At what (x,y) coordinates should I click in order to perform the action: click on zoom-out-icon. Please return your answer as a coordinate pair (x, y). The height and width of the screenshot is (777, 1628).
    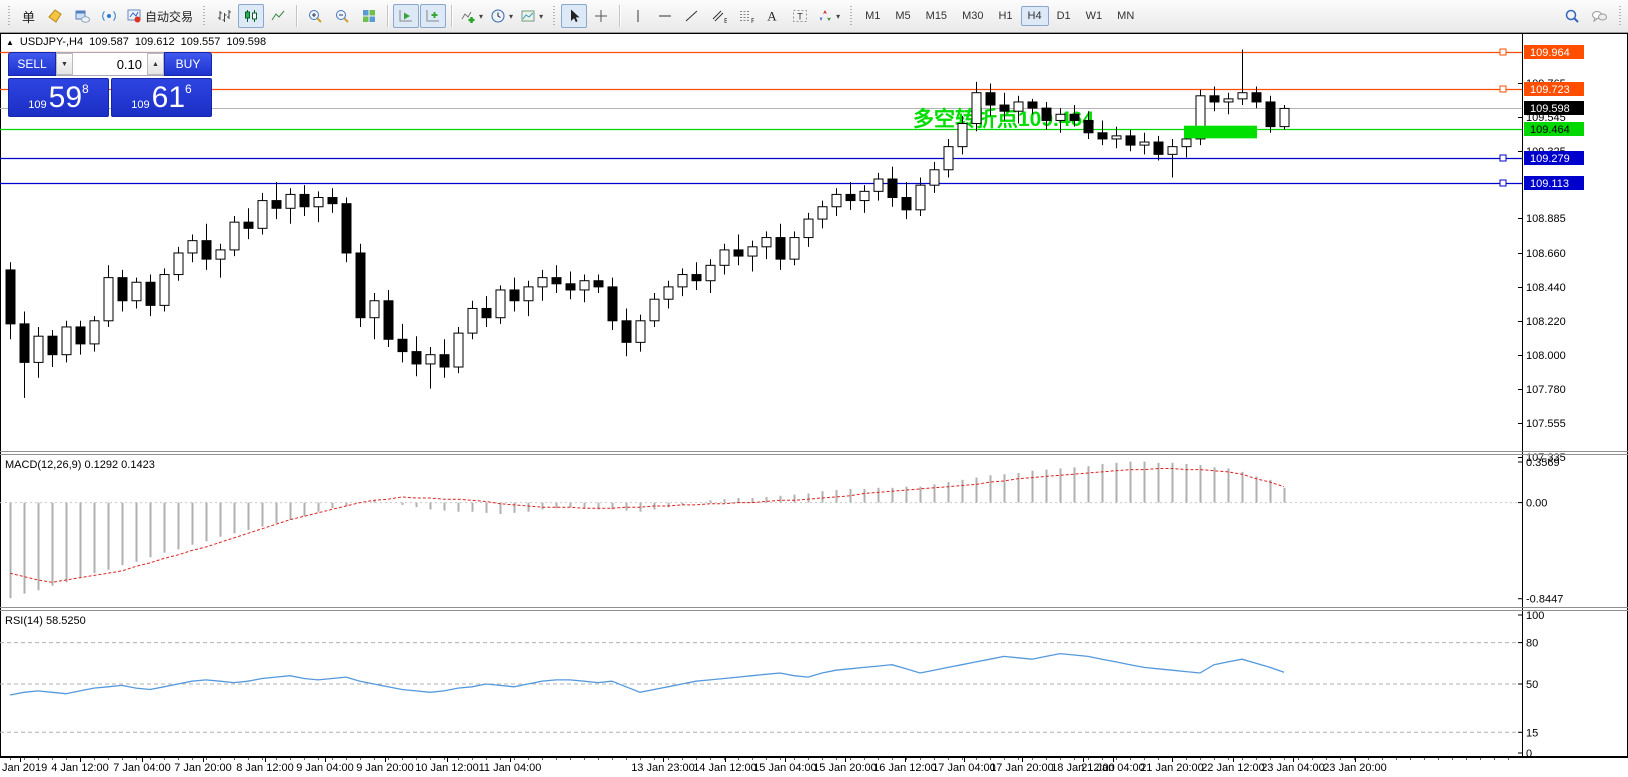
    Looking at the image, I should click on (342, 16).